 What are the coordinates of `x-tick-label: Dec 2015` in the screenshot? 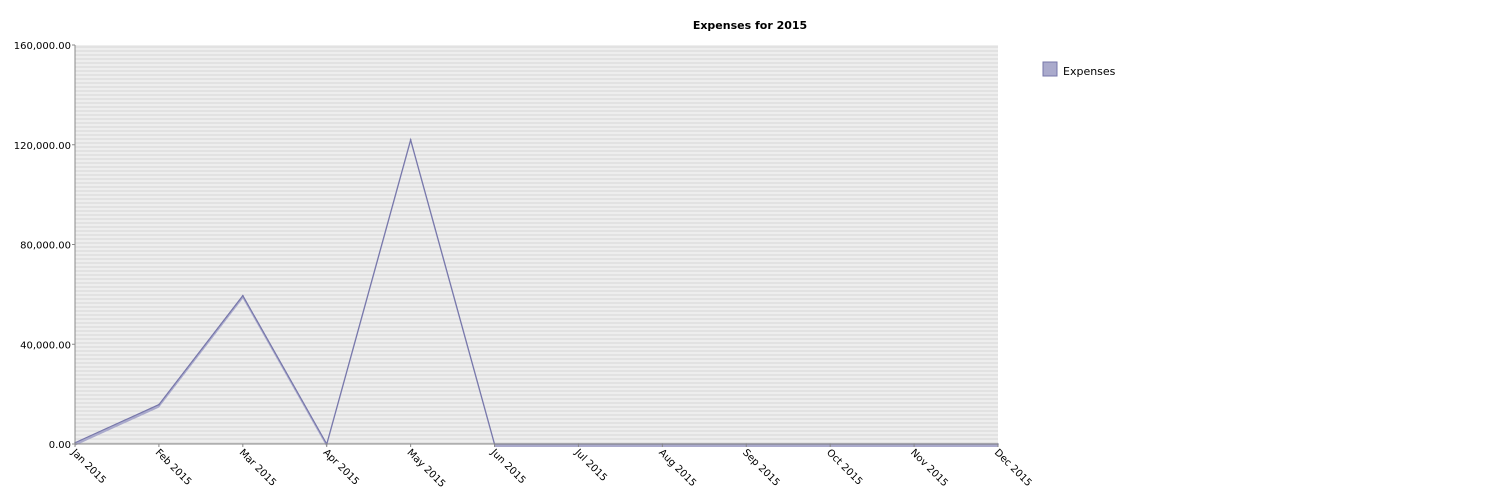 It's located at (1013, 468).